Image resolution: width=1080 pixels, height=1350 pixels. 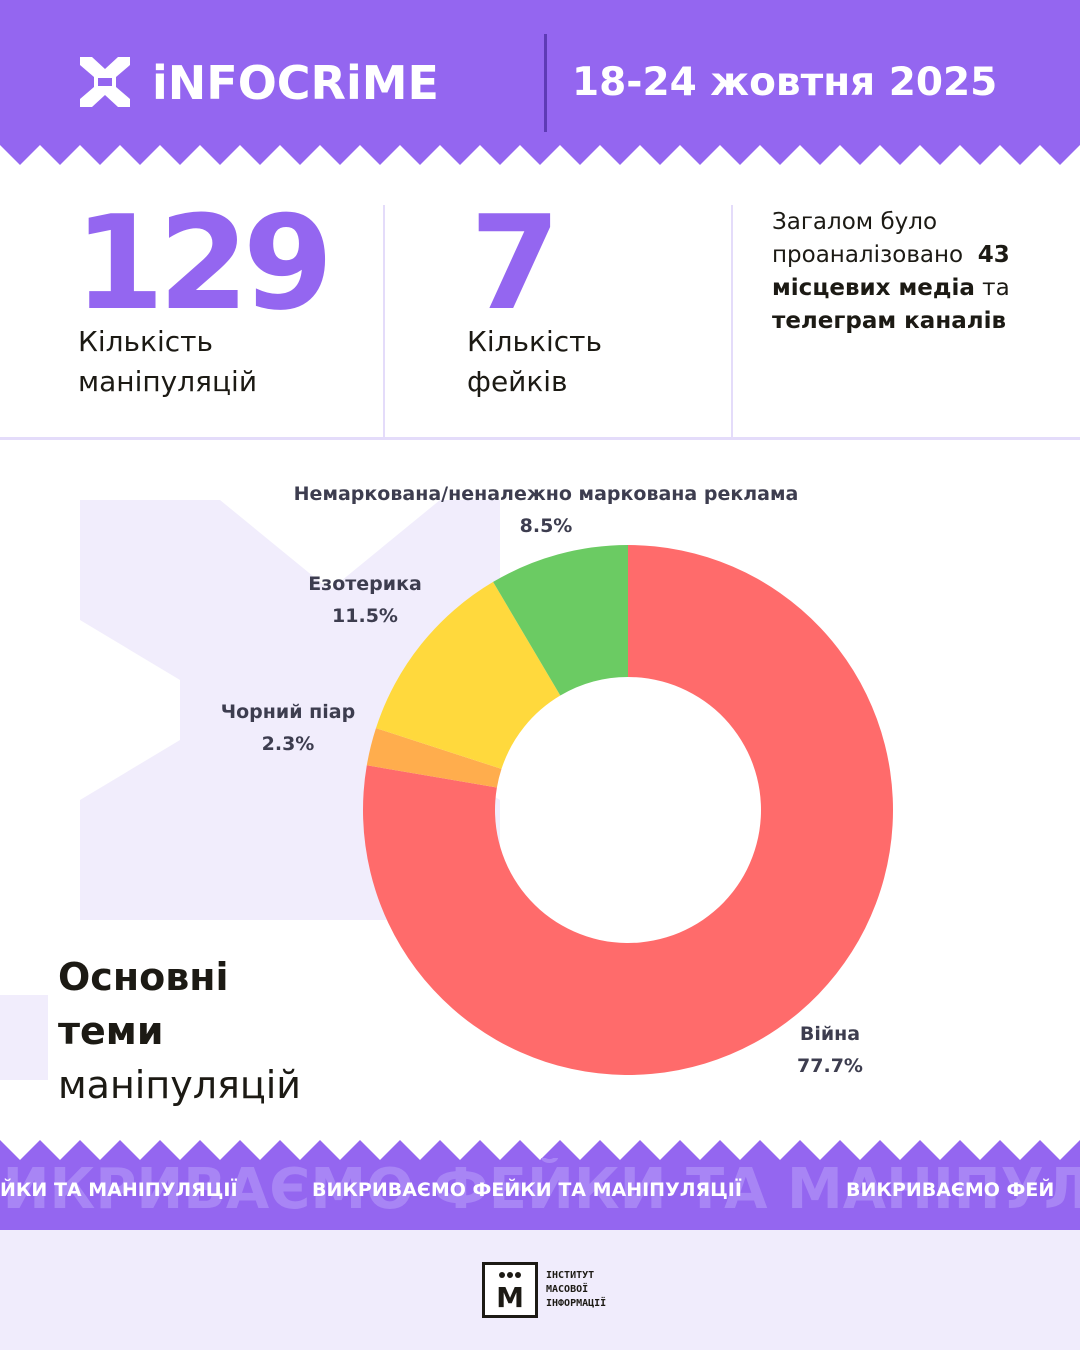 I want to click on ticker-small-text-3: ВИКРИВАЄМО ФЕЙ, so click(x=950, y=1190).